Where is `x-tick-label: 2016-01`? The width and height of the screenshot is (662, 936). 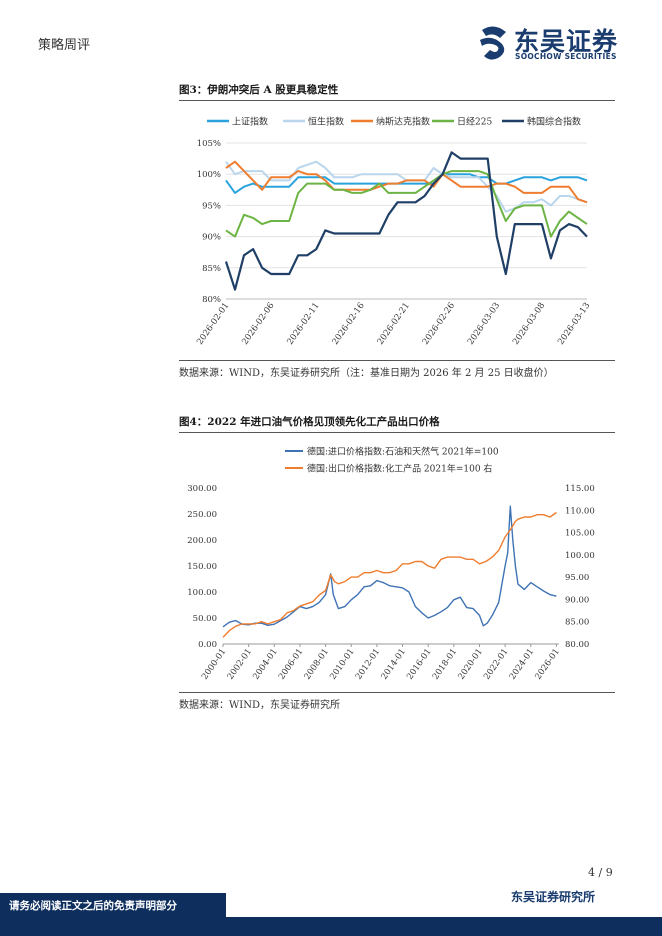
x-tick-label: 2016-01 is located at coordinates (419, 664).